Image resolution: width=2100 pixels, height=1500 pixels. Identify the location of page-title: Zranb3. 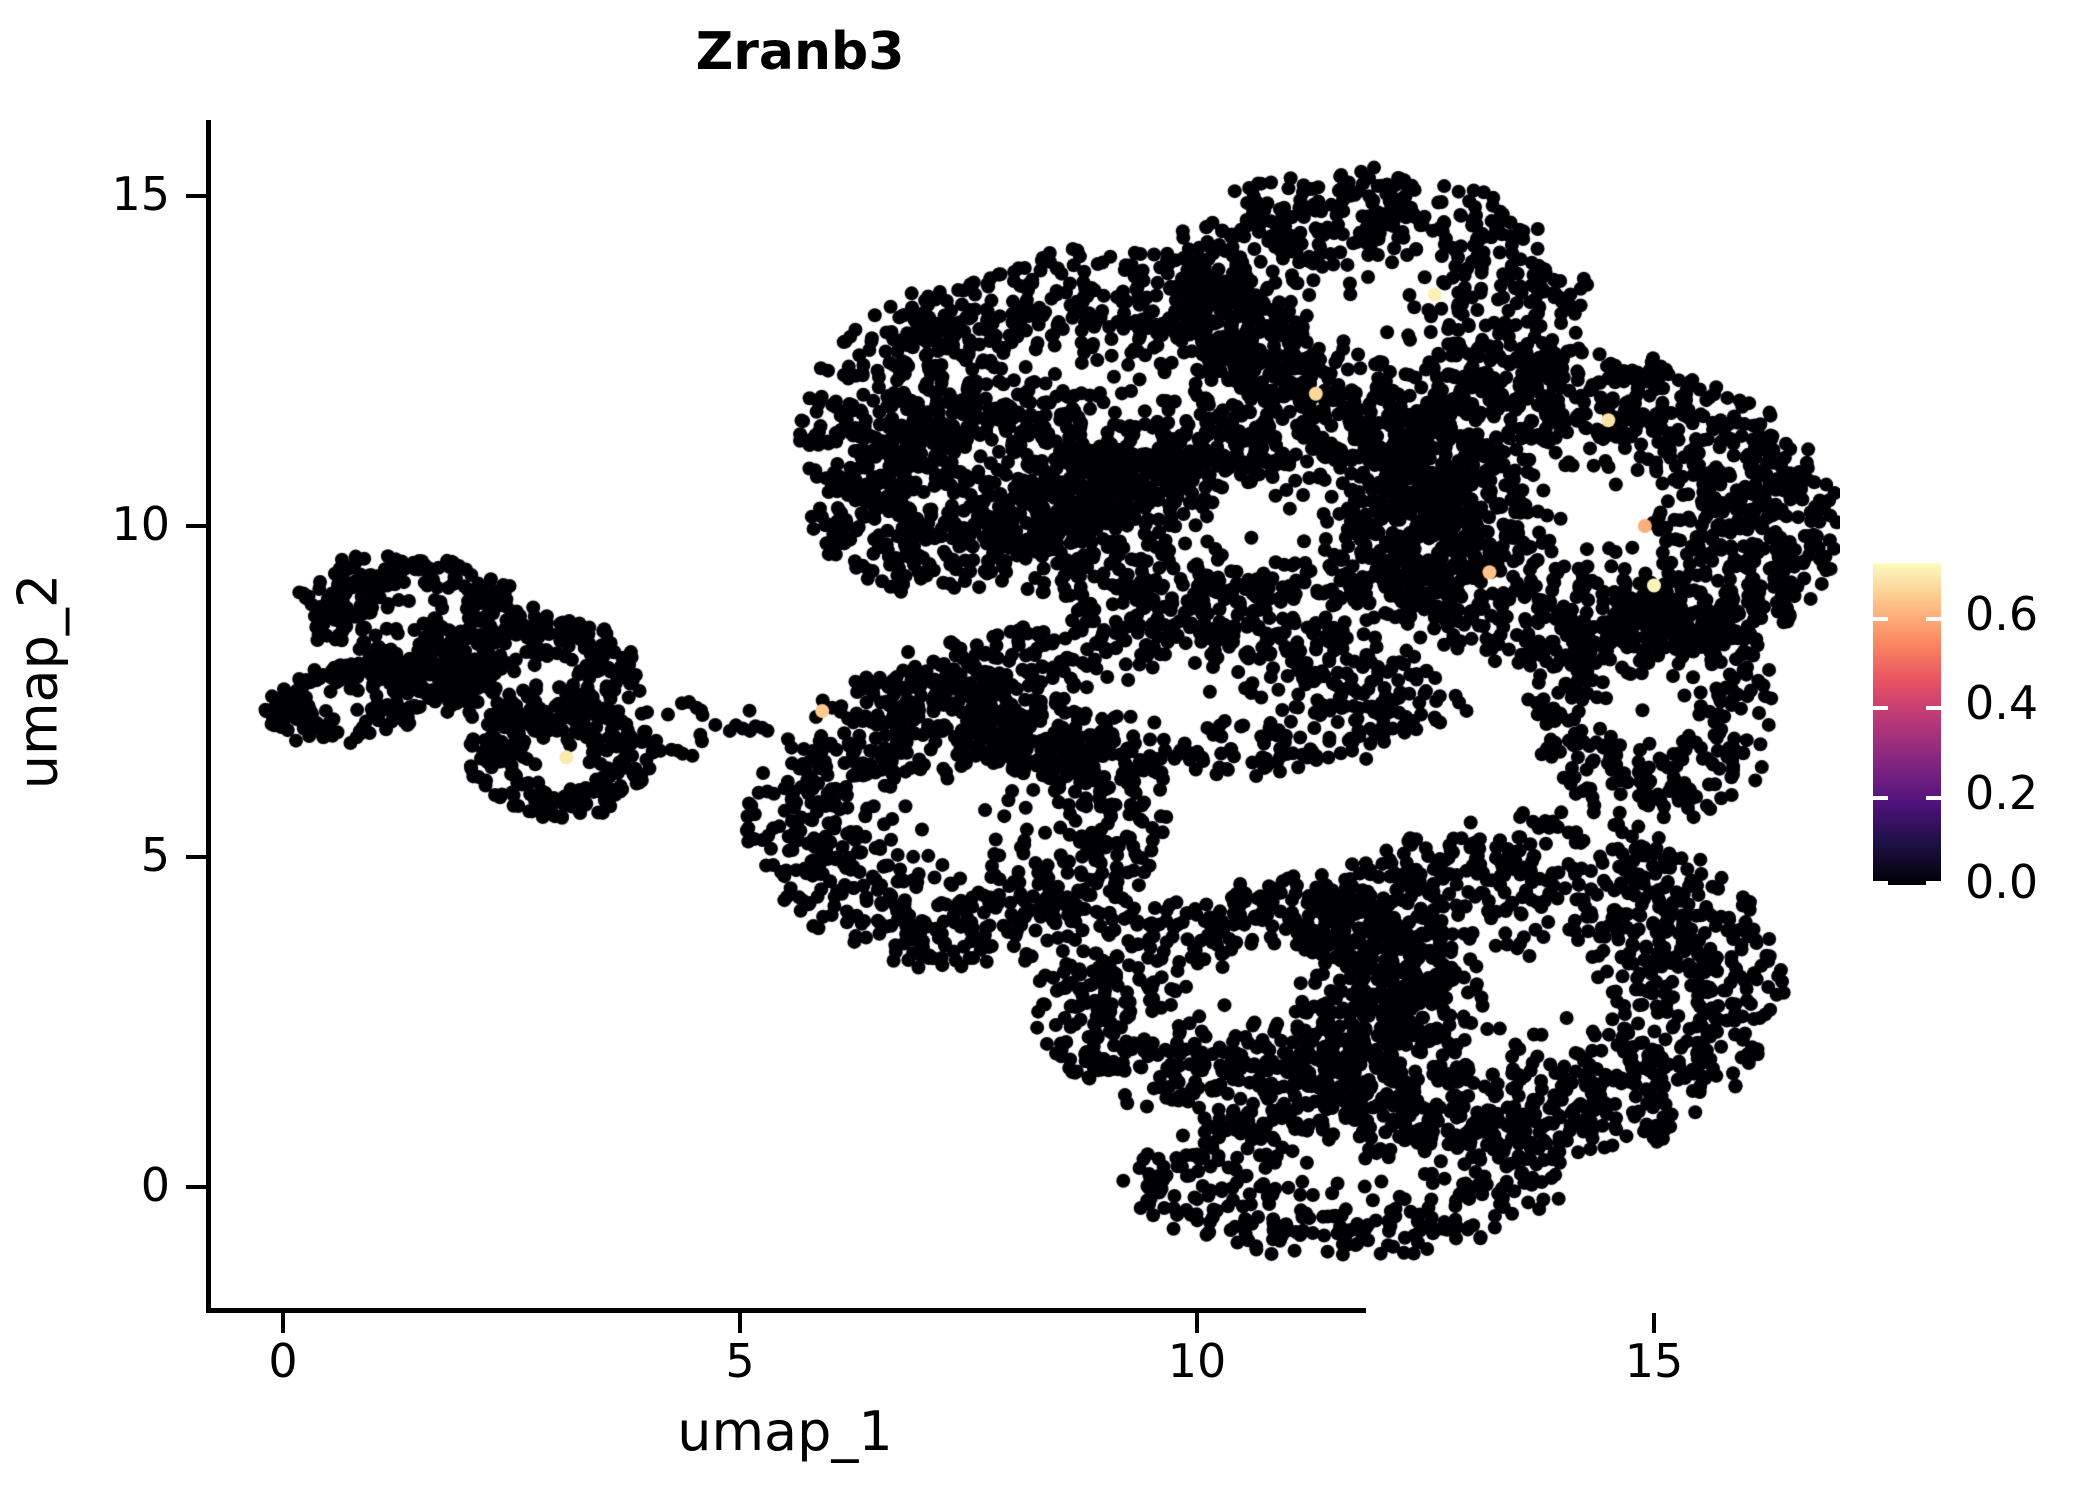
(800, 52).